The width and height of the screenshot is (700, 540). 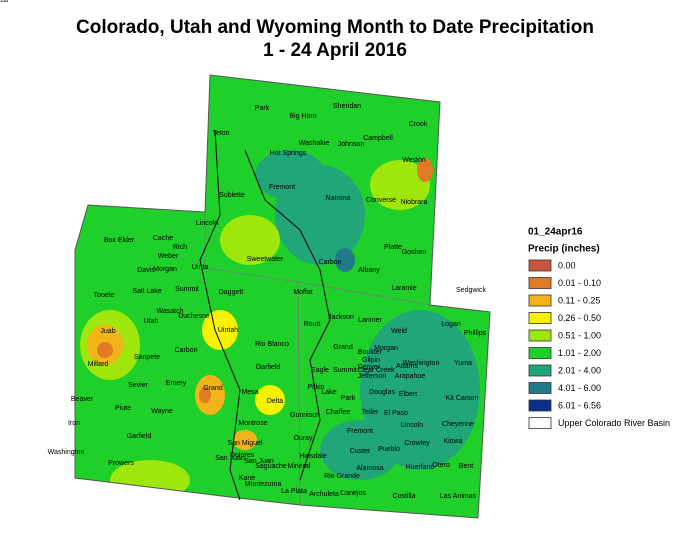 What do you see at coordinates (579, 318) in the screenshot?
I see `legend-label: 0.26 - 0.50` at bounding box center [579, 318].